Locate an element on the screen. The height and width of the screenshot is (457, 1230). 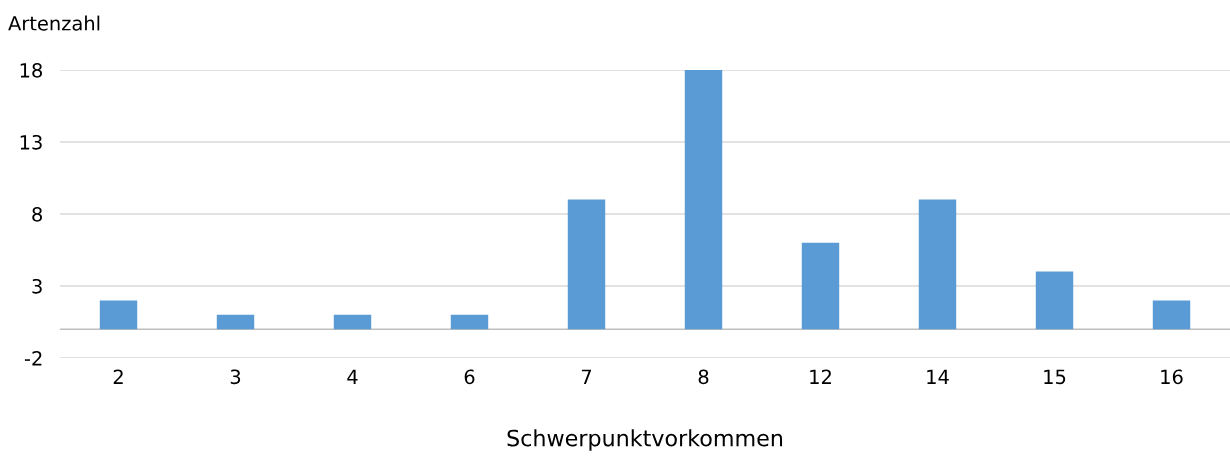
x-tick-label: 16 is located at coordinates (1172, 377).